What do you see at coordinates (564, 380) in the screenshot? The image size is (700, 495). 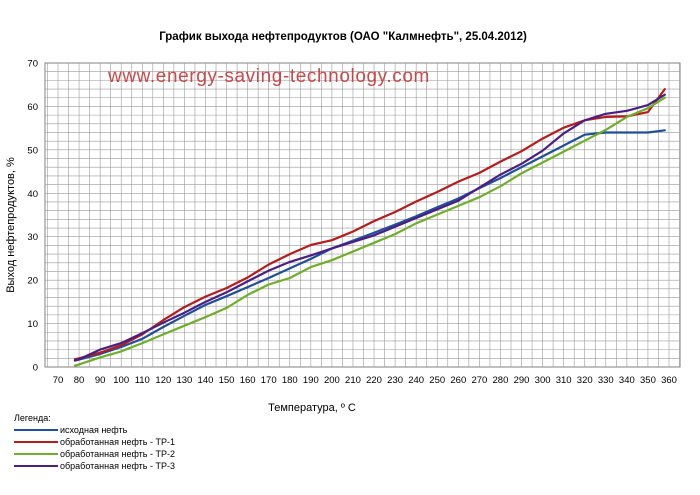 I see `x-tick-label: 310` at bounding box center [564, 380].